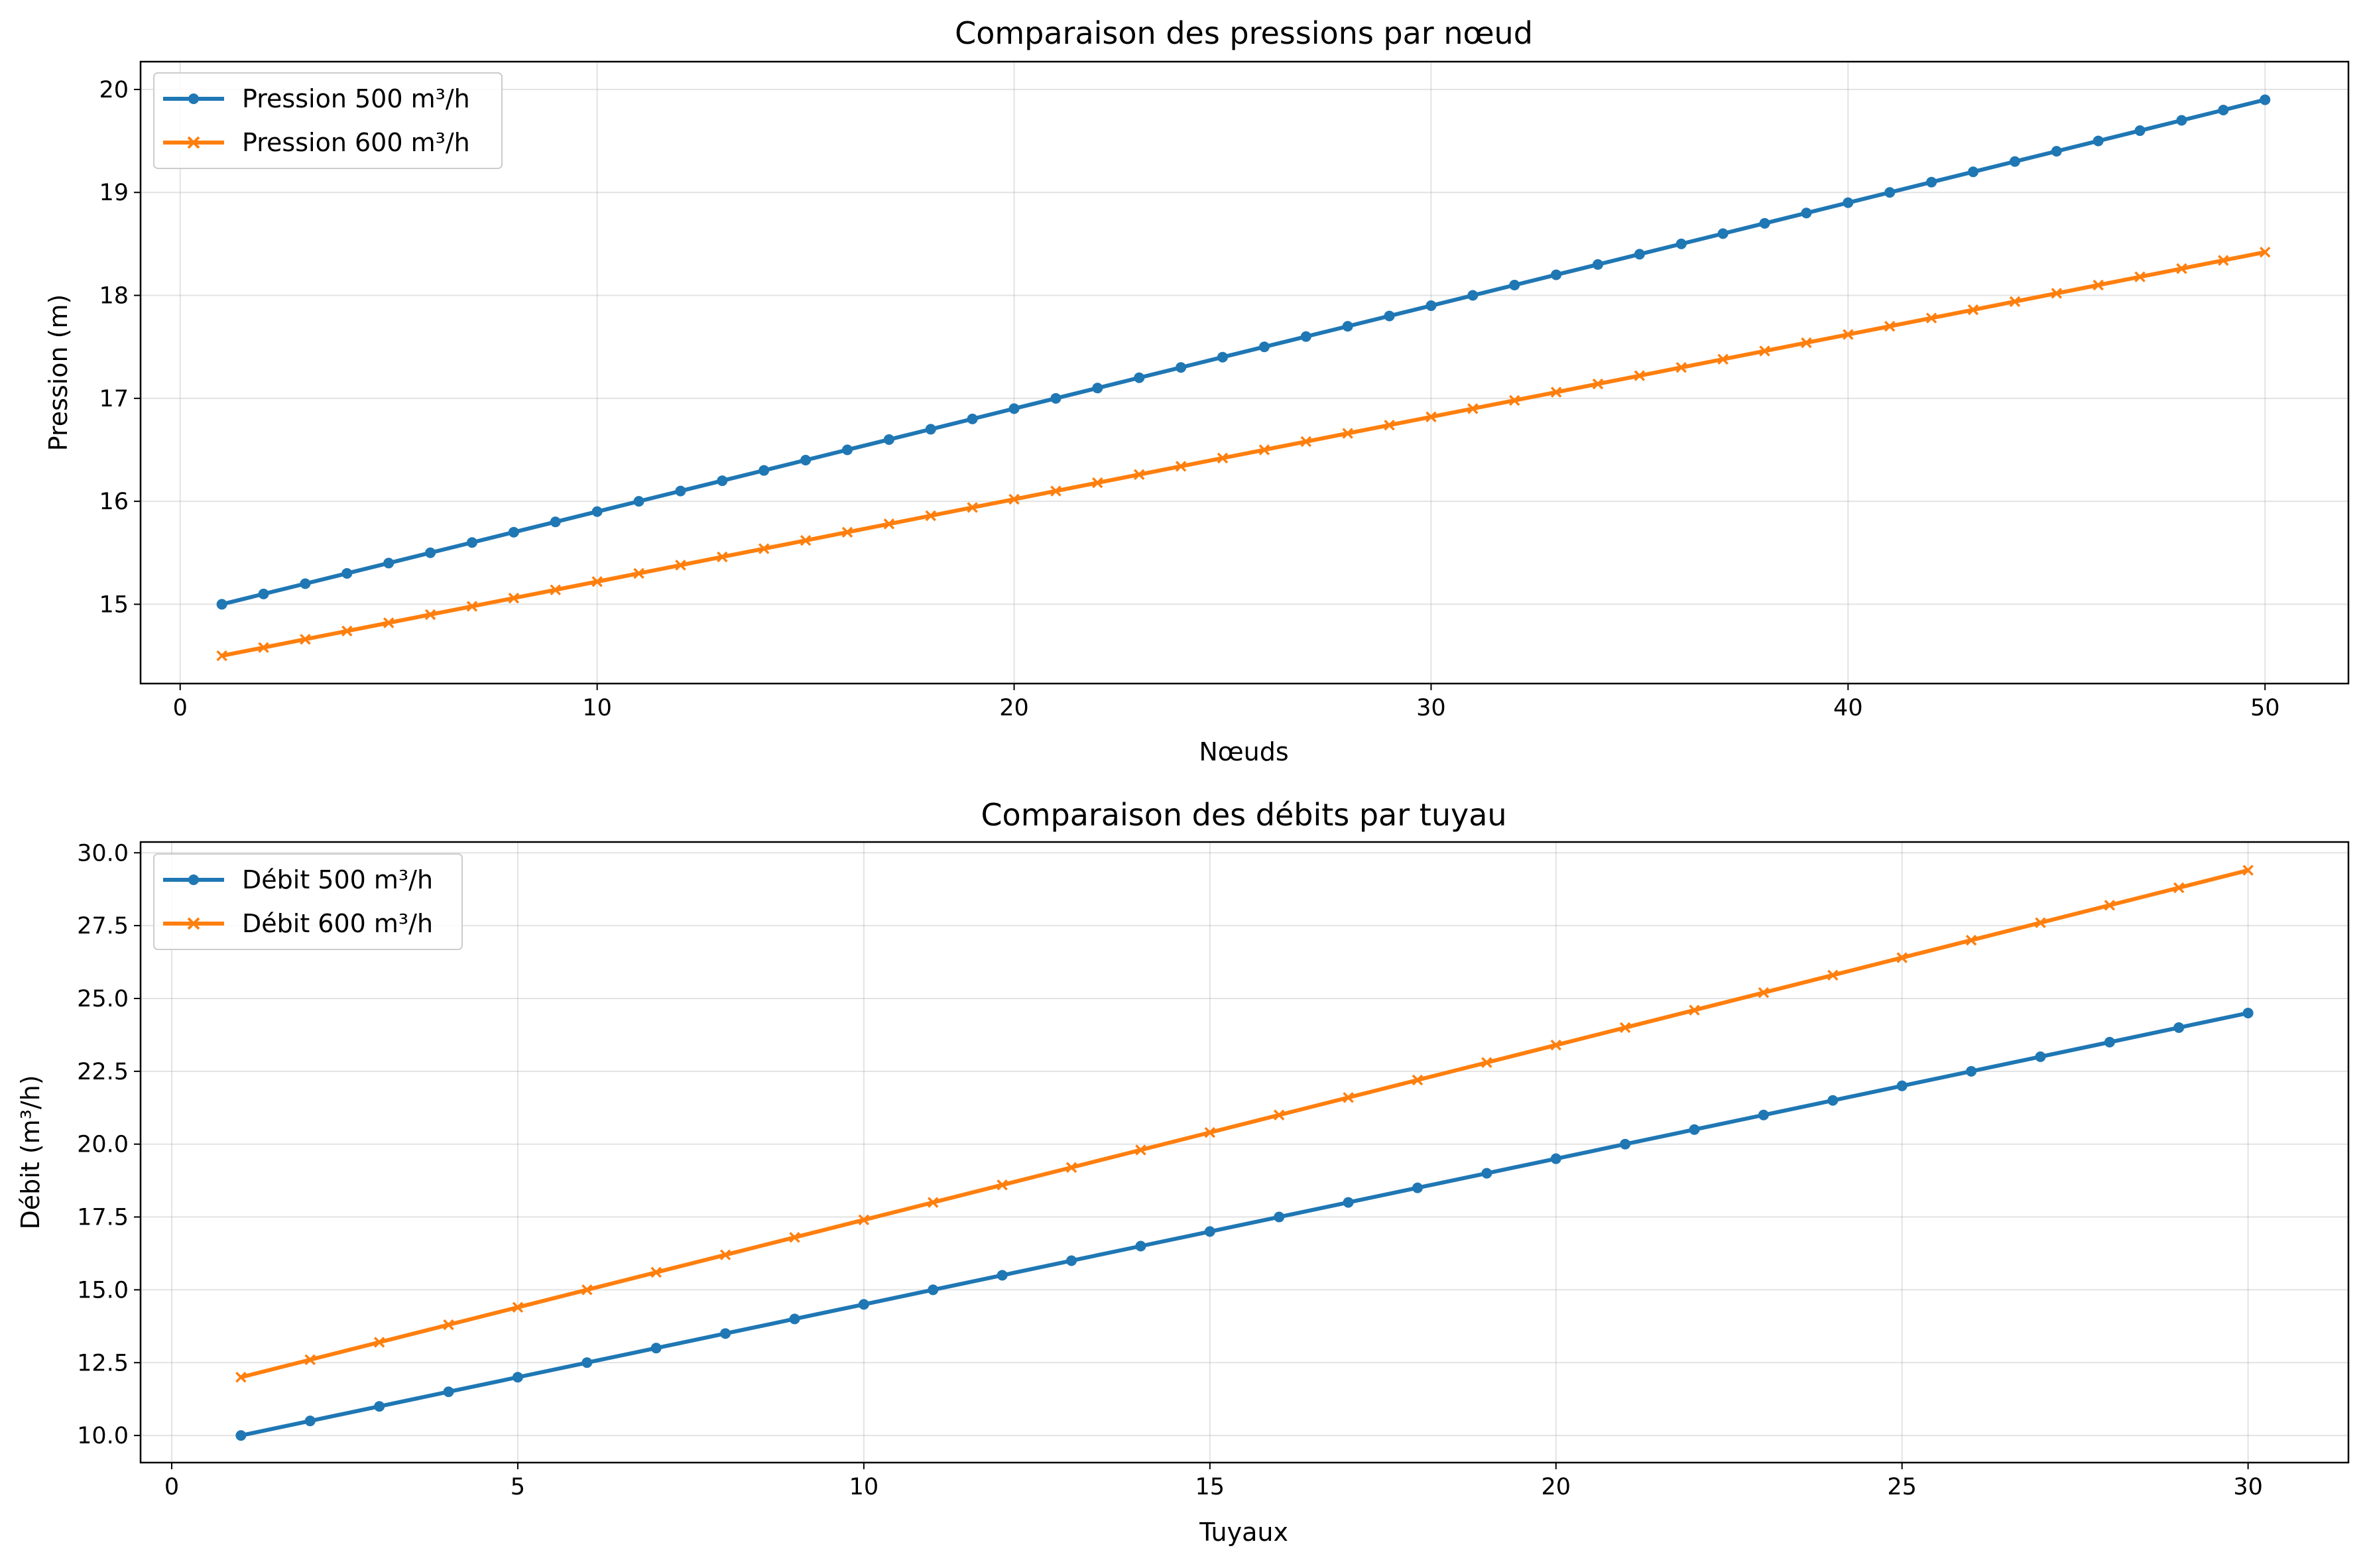  What do you see at coordinates (1243, 1532) in the screenshot?
I see `chart-debits-xlabel: Tuyaux` at bounding box center [1243, 1532].